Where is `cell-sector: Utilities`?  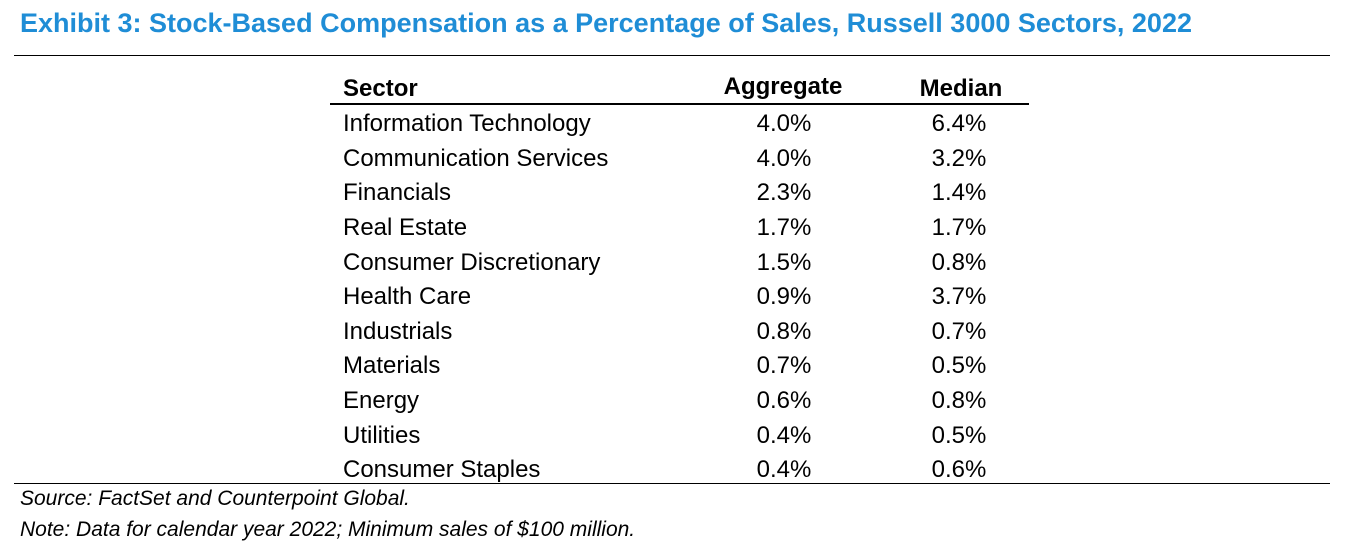
cell-sector: Utilities is located at coordinates (382, 435).